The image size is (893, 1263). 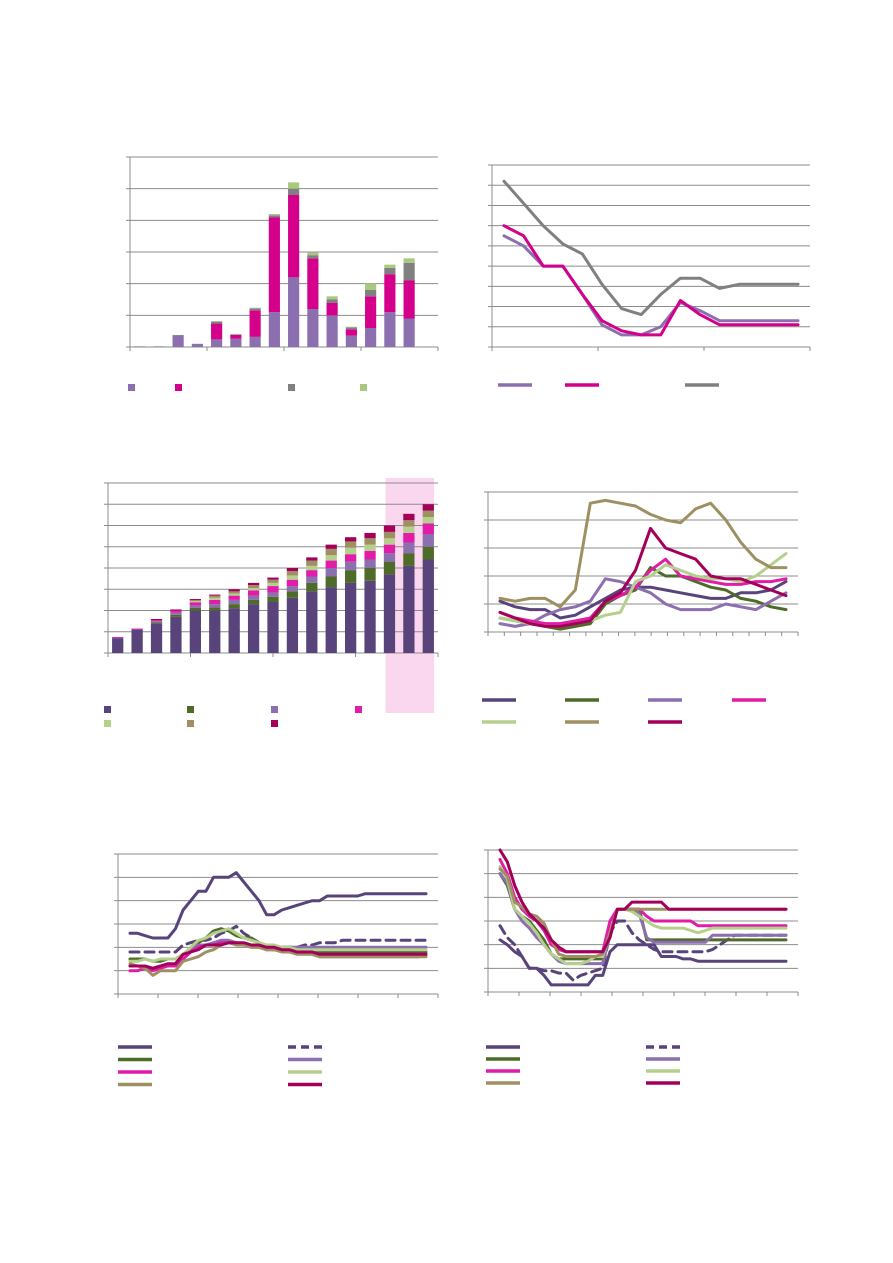 I want to click on chart-1-panel, so click(x=270, y=270).